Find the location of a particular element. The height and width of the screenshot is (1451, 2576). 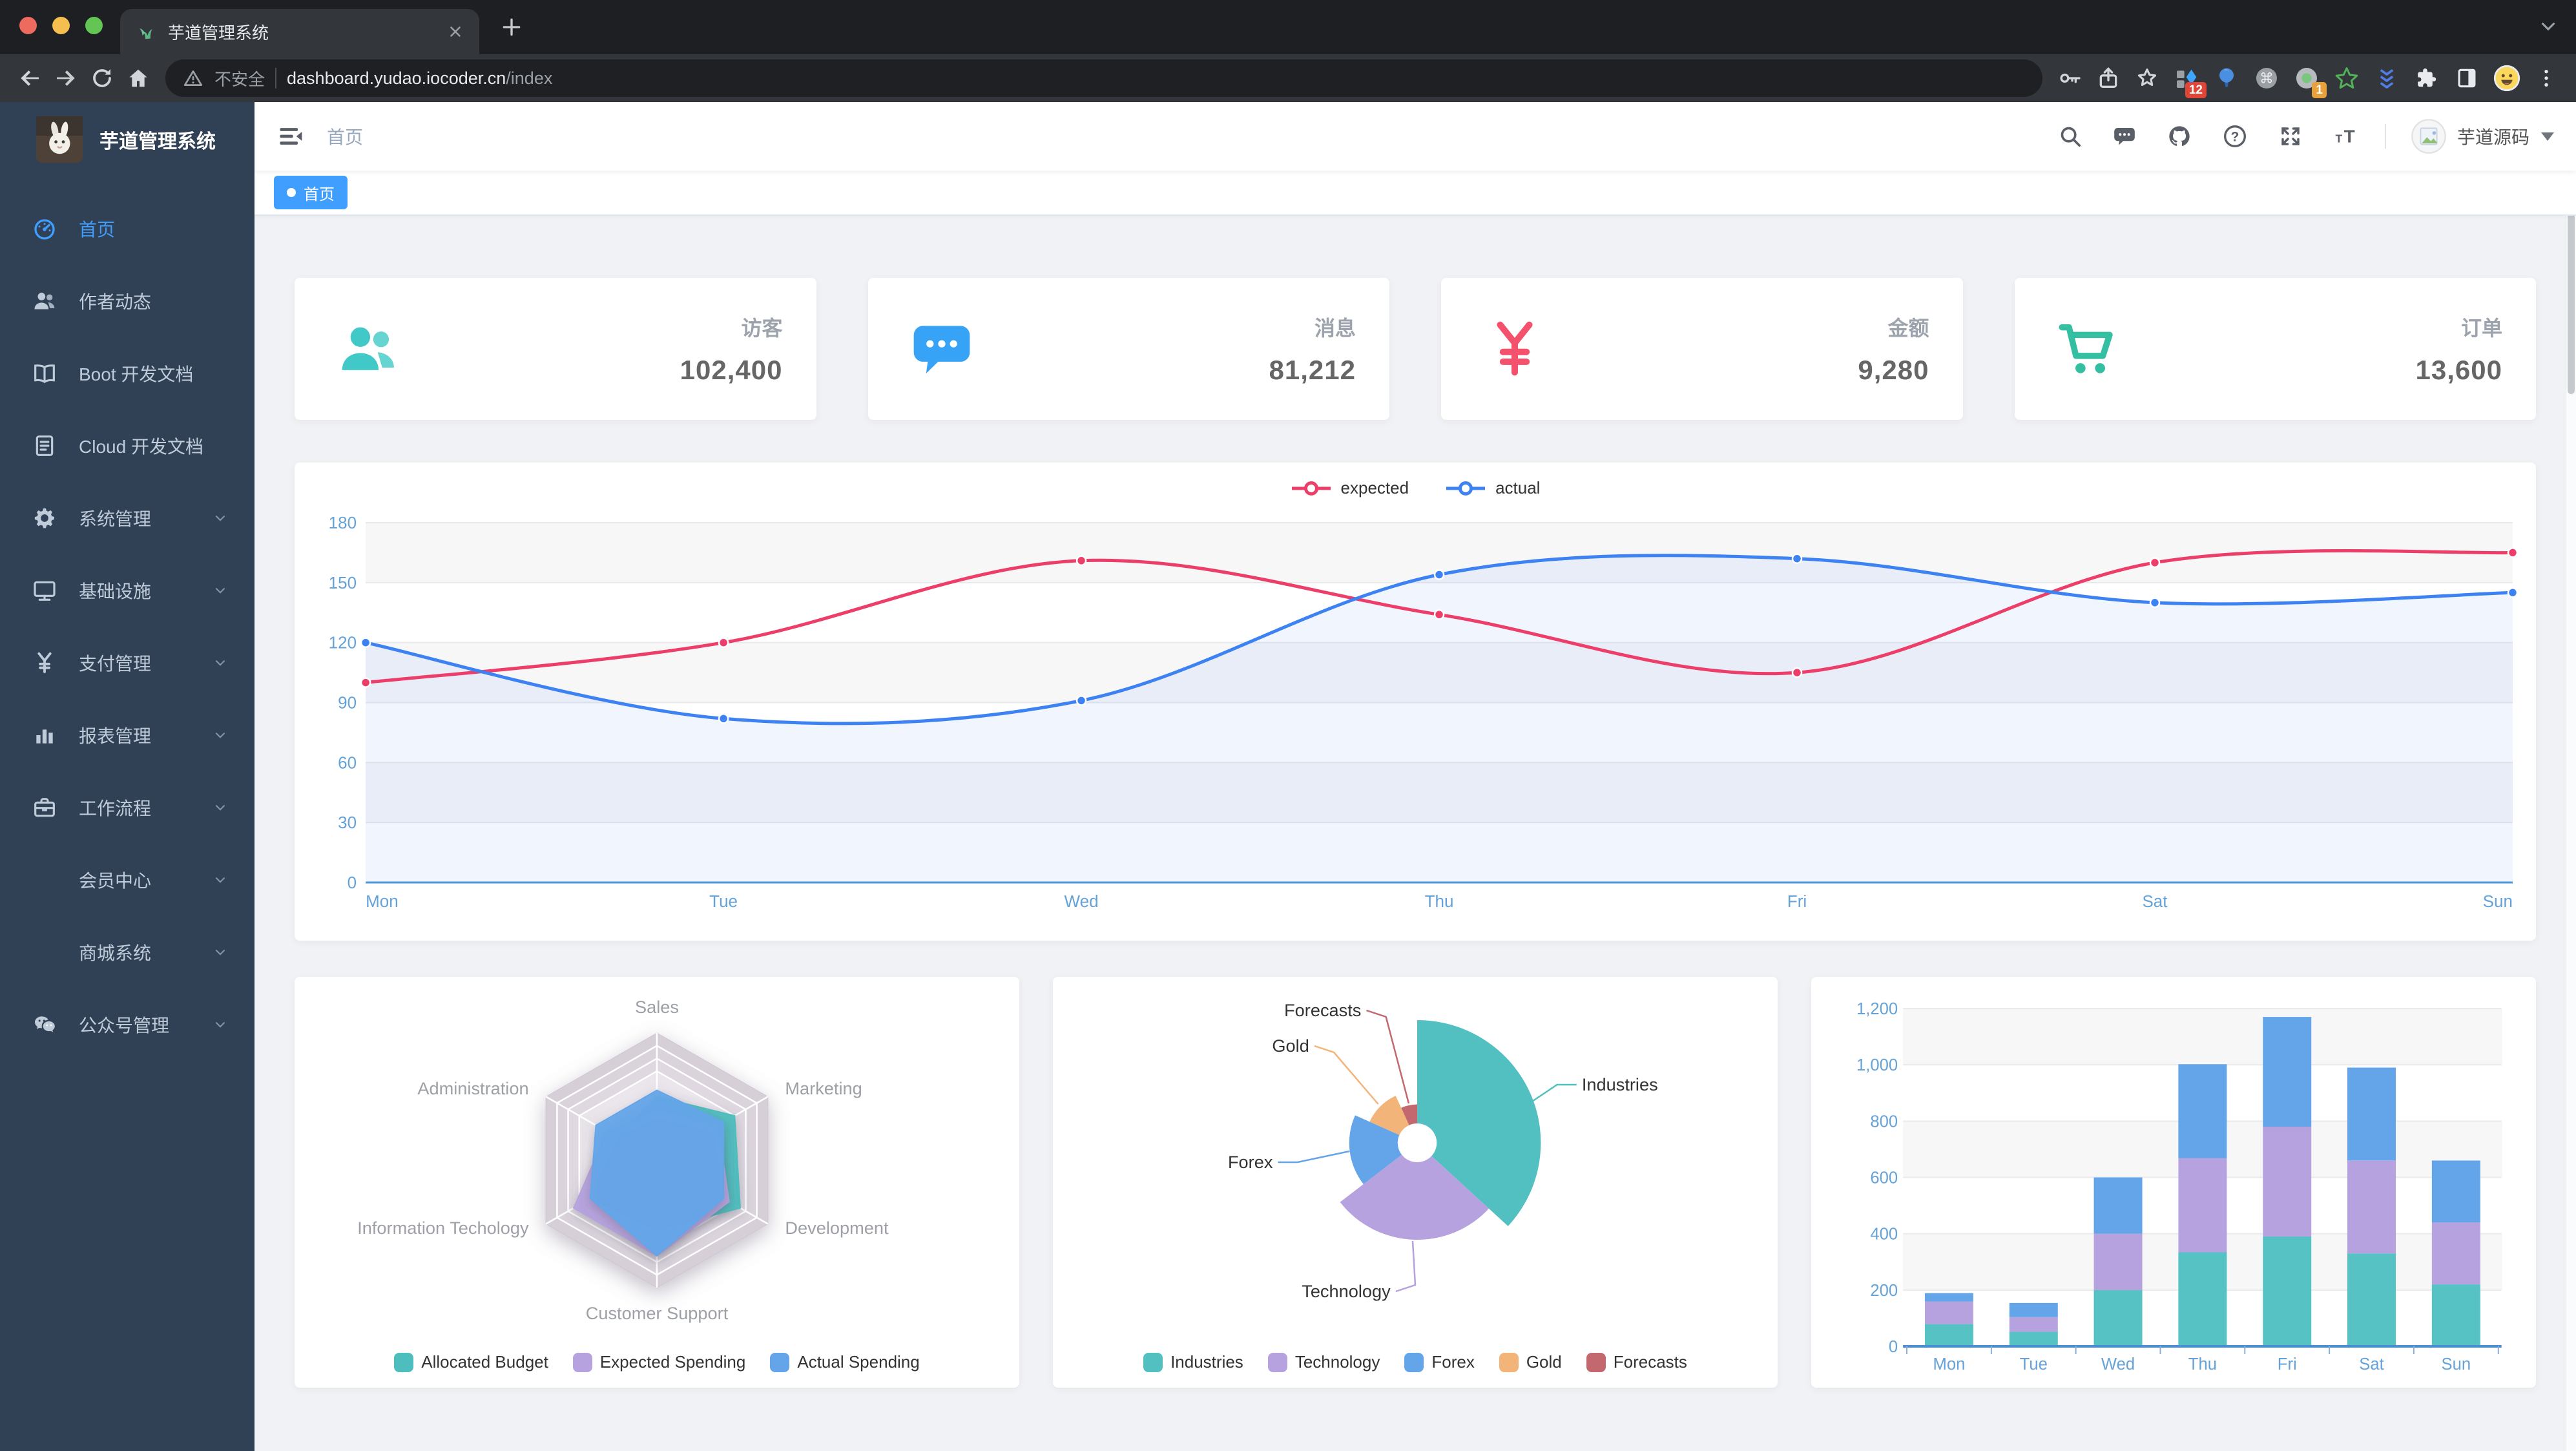

people-icon is located at coordinates (368, 348).